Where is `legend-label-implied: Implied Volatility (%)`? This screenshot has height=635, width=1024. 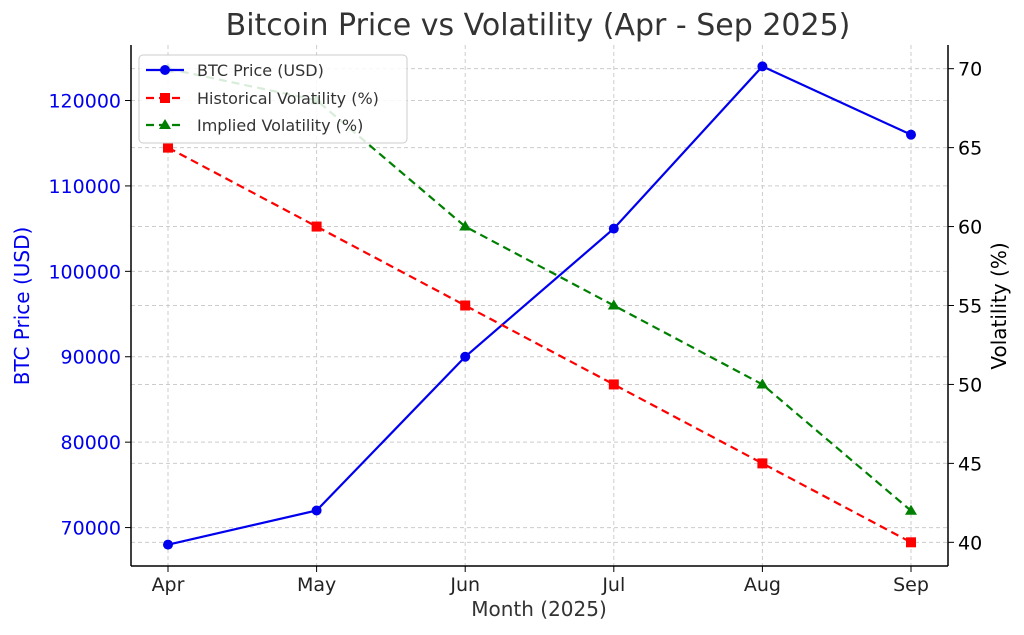 legend-label-implied: Implied Volatility (%) is located at coordinates (280, 125).